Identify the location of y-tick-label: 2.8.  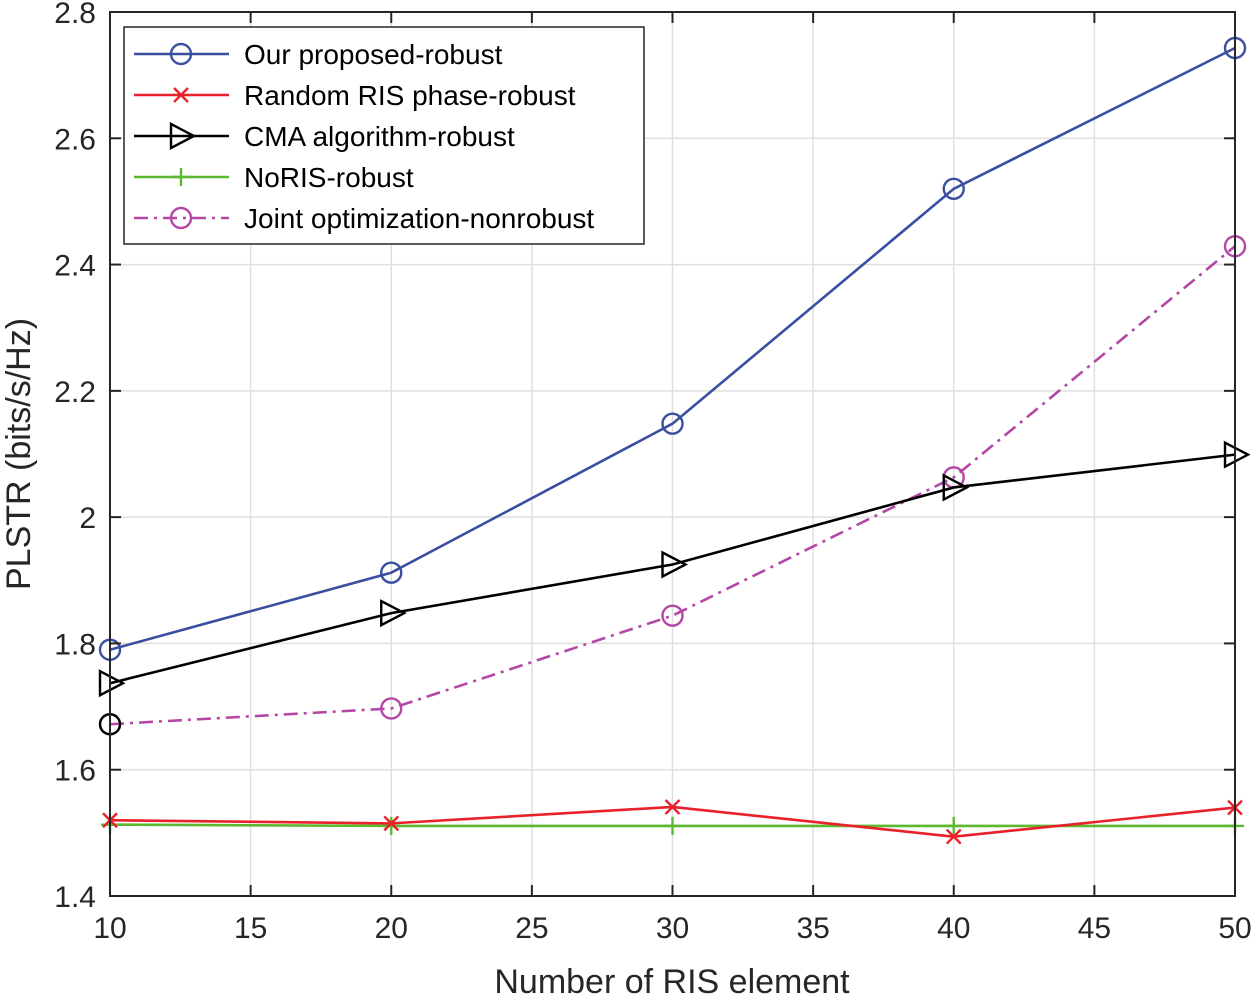
(75, 15).